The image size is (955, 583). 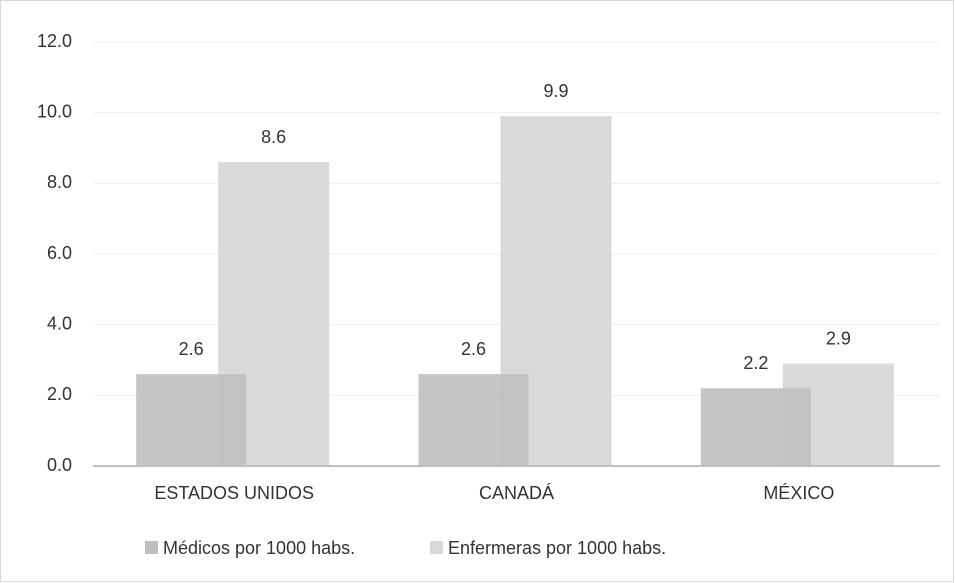 I want to click on legend-label: Enfermeras por 1000 habs., so click(x=557, y=548).